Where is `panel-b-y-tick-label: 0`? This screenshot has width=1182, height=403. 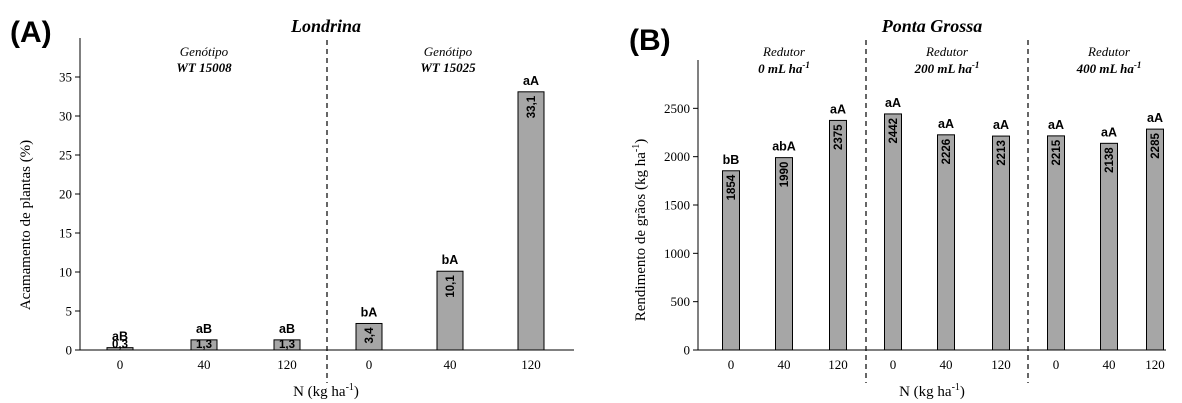
panel-b-y-tick-label: 0 is located at coordinates (687, 350).